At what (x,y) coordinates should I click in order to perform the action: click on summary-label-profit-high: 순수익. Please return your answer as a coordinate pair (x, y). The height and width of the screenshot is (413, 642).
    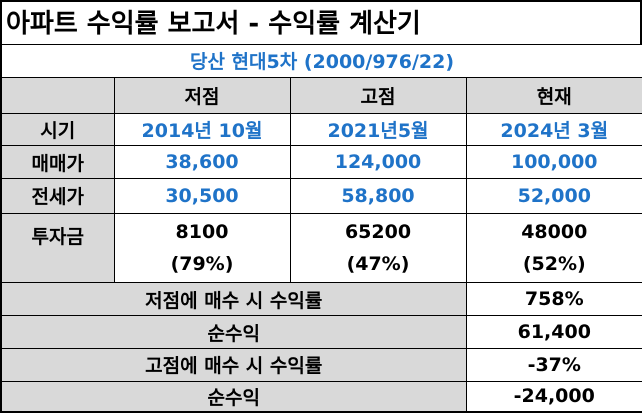
    Looking at the image, I should click on (233, 396).